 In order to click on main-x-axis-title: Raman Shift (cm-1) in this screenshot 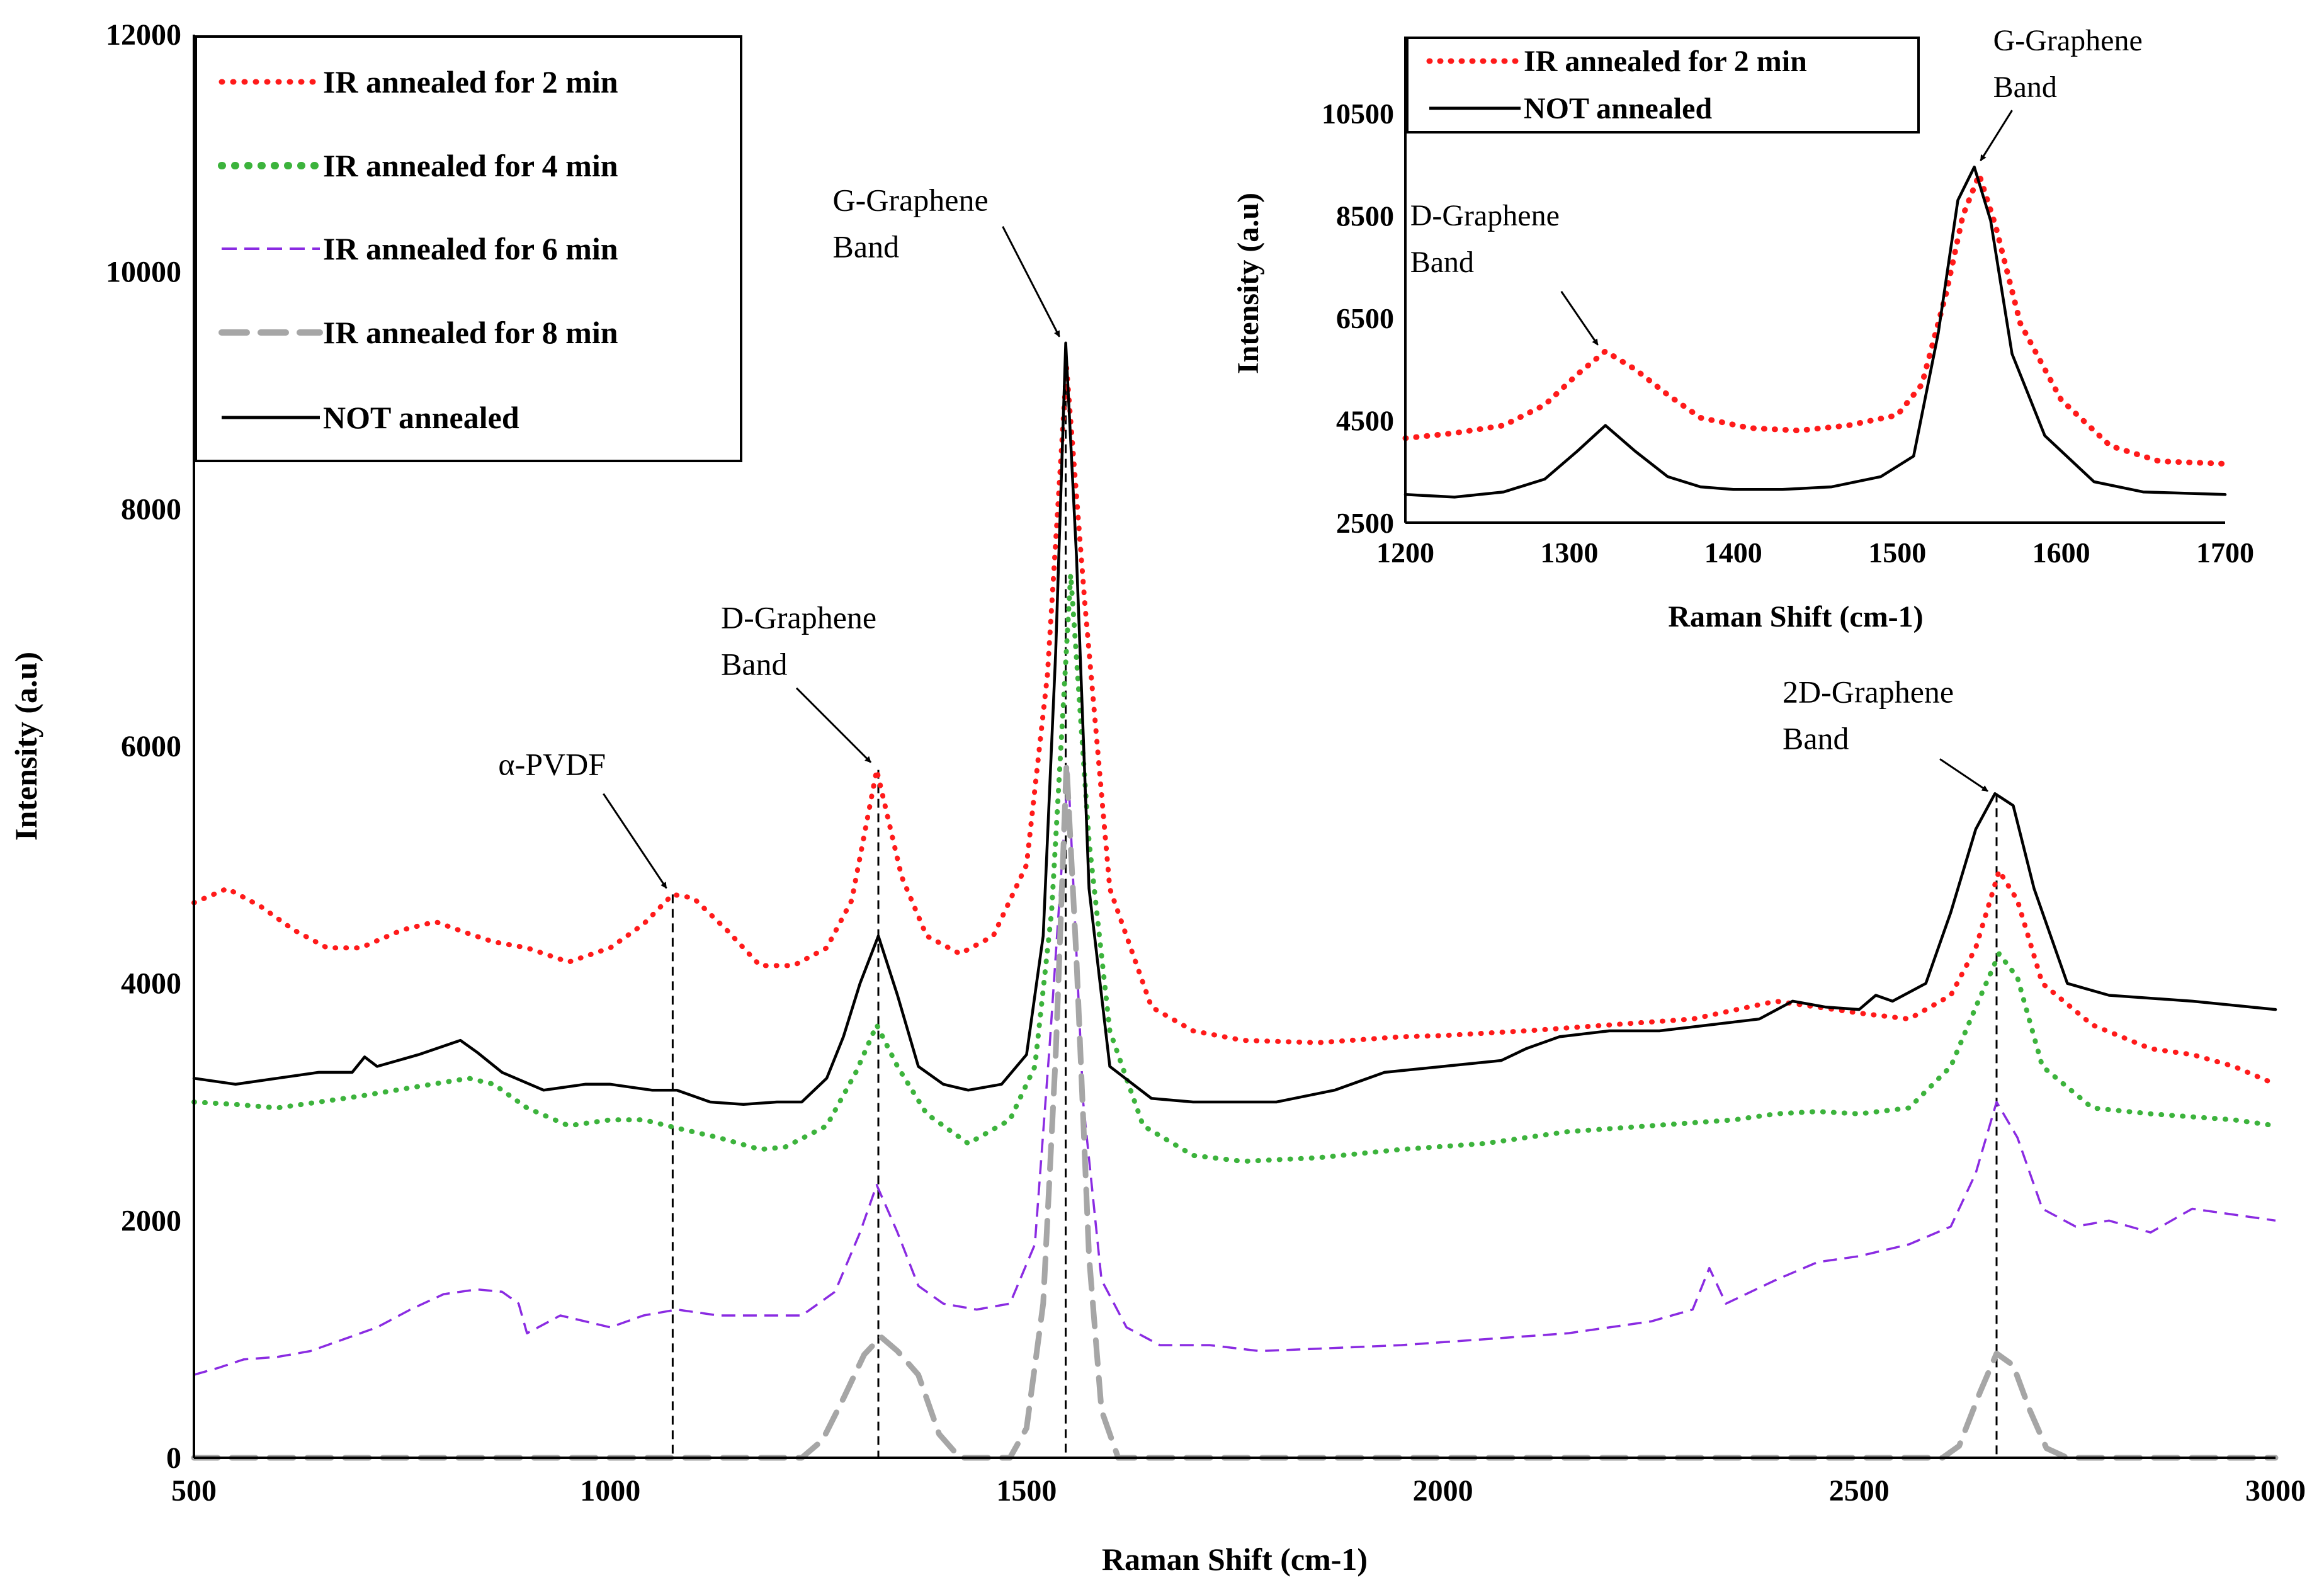, I will do `click(1235, 1559)`.